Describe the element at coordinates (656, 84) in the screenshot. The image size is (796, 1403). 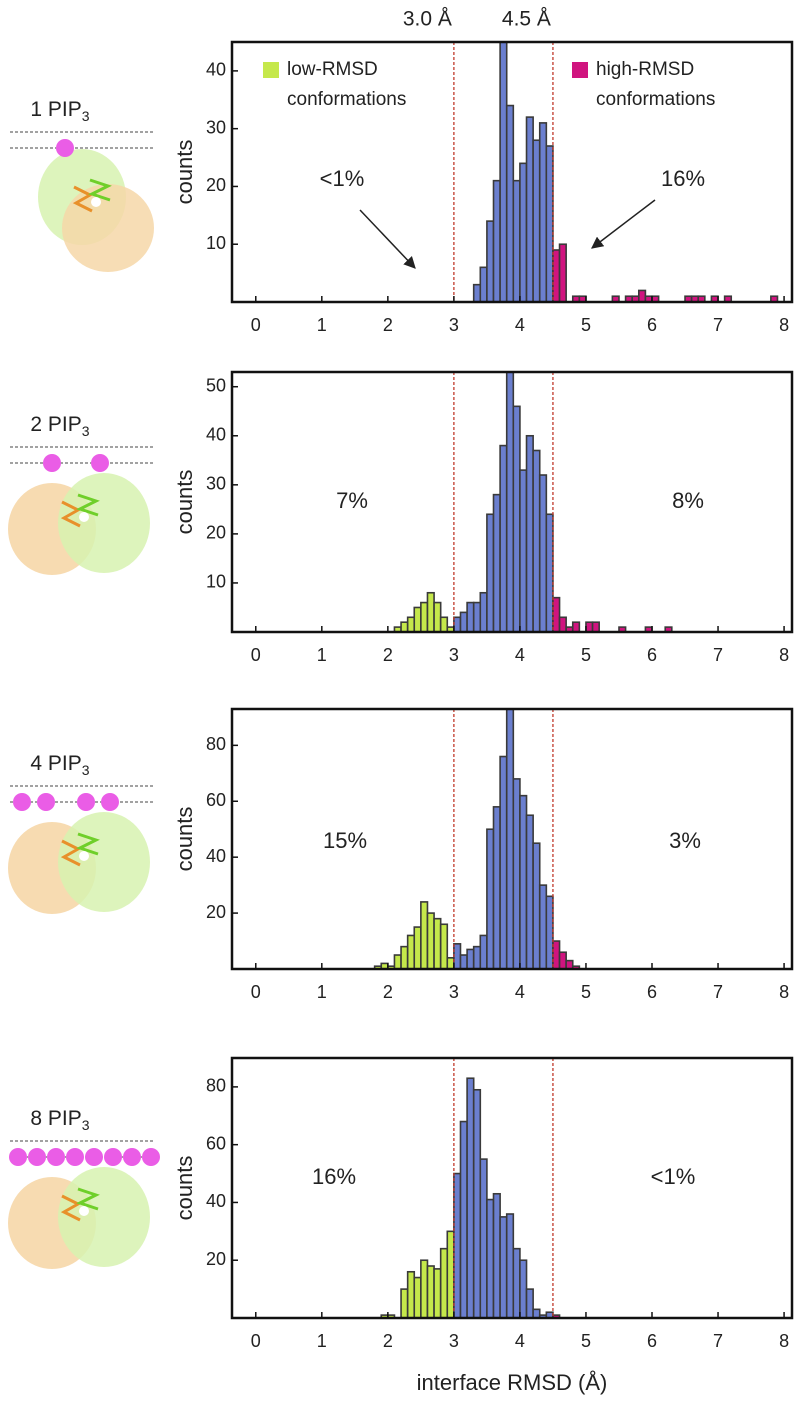
I see `legend-label: high-RMSD conformations` at that location.